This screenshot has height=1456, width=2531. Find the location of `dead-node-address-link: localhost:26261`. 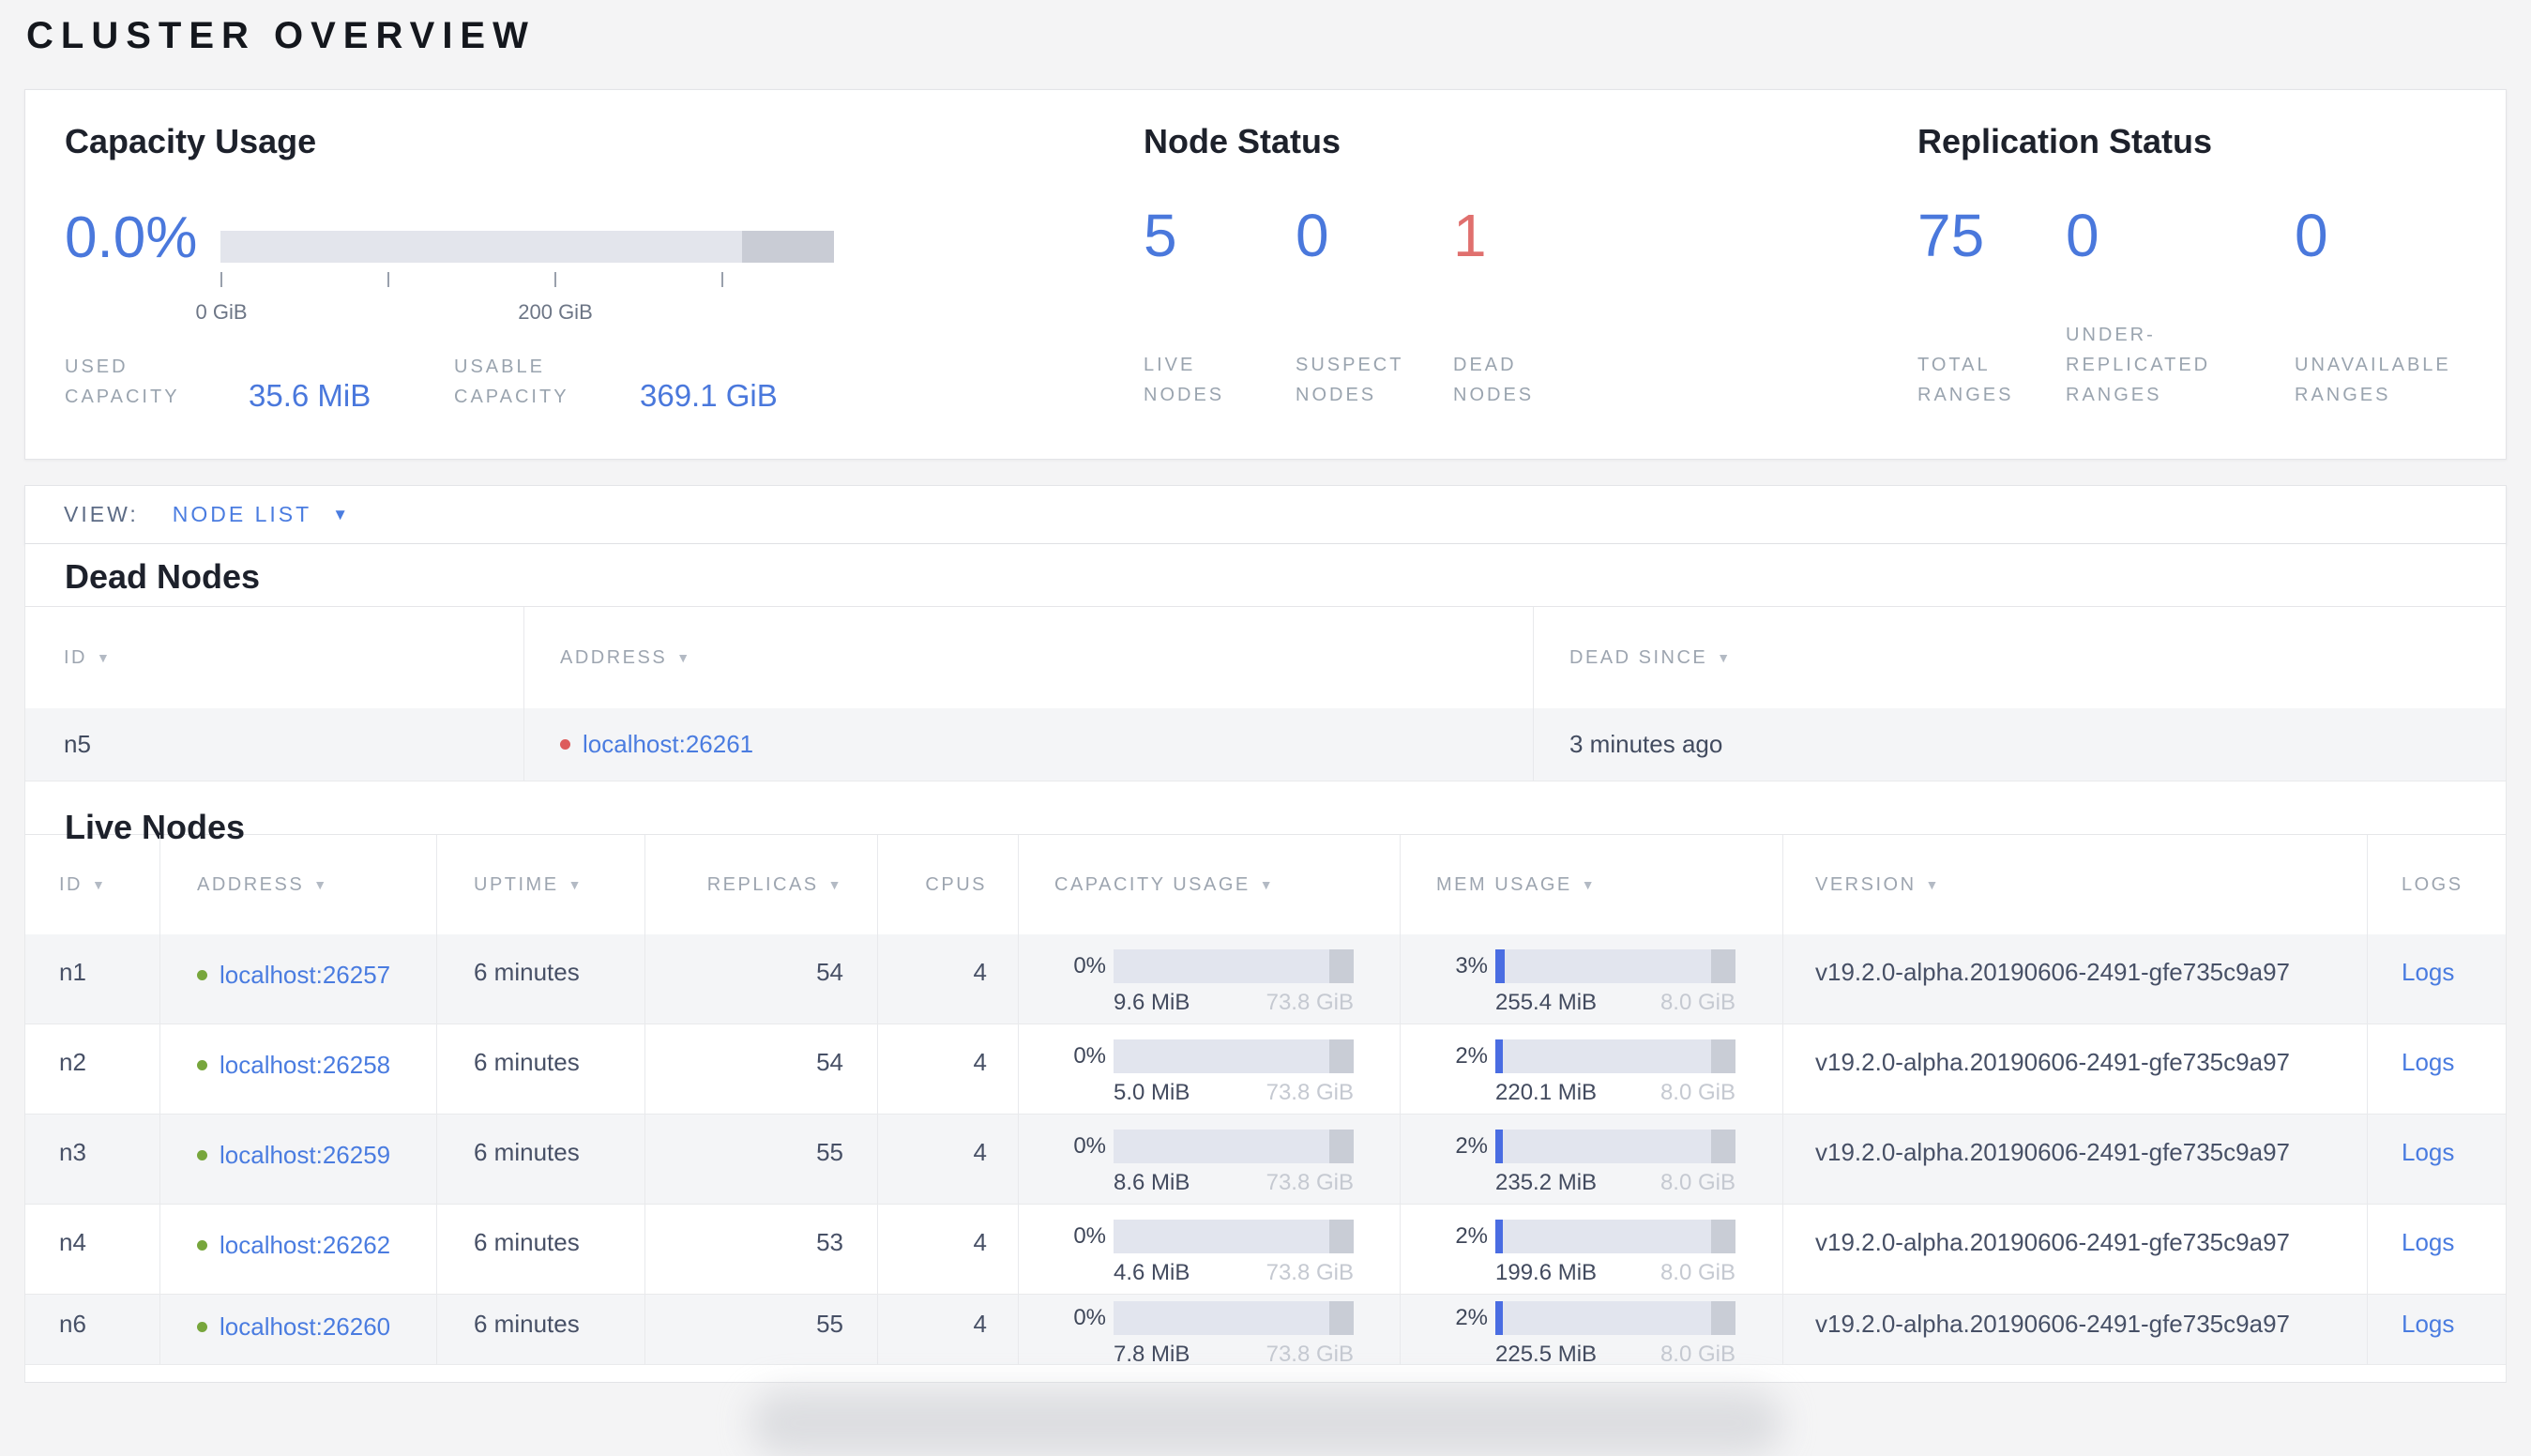

dead-node-address-link: localhost:26261 is located at coordinates (669, 744).